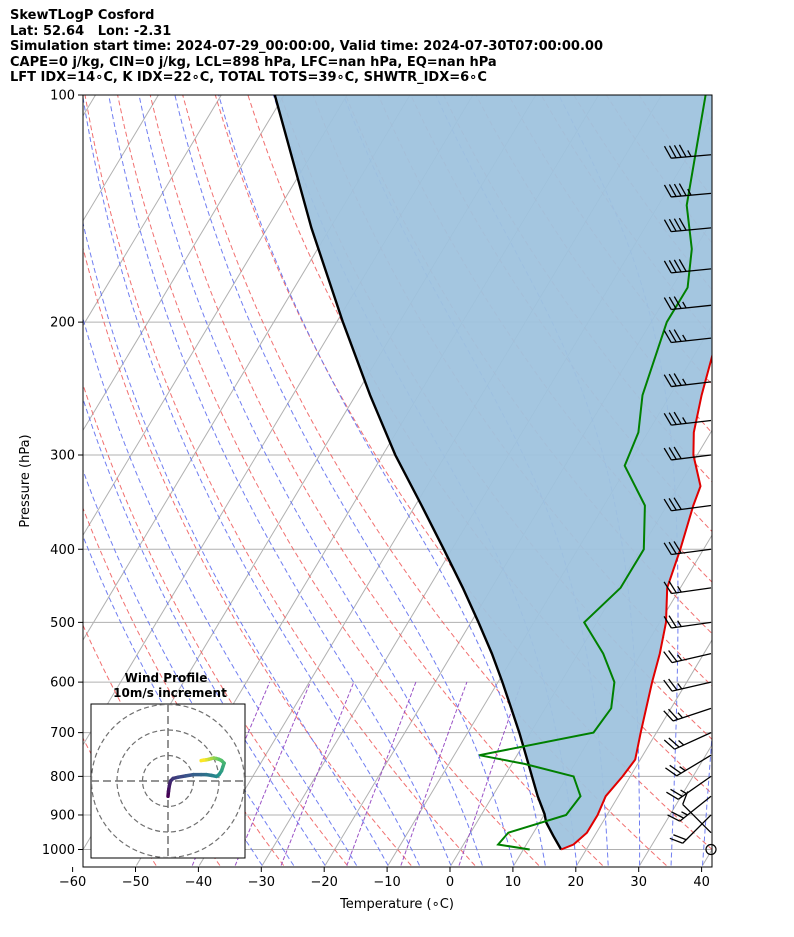 Image resolution: width=794 pixels, height=937 pixels. Describe the element at coordinates (62, 550) in the screenshot. I see `y-tick-label: 400` at that location.